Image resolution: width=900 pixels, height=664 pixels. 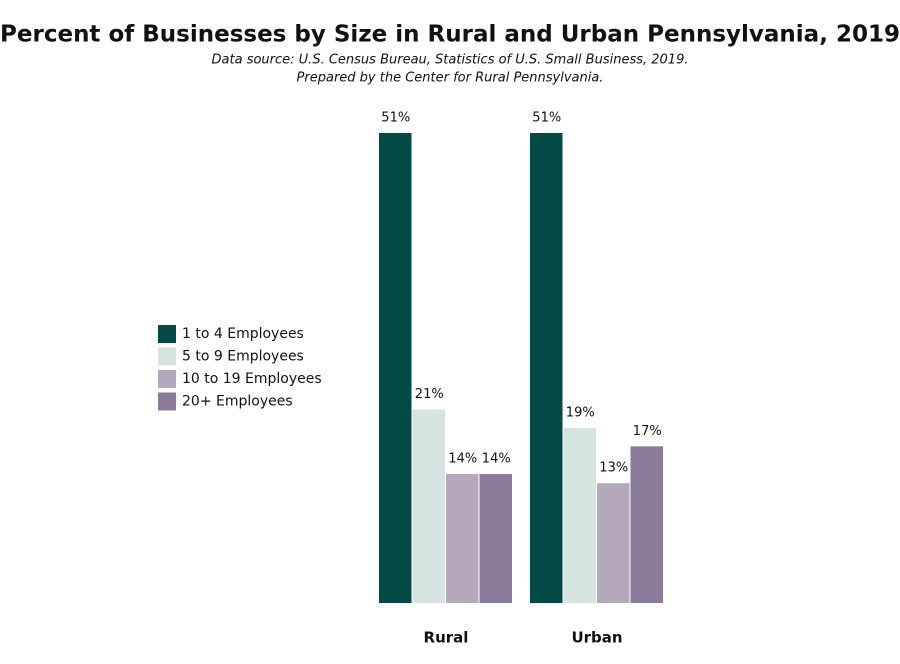 What do you see at coordinates (429, 394) in the screenshot?
I see `data-label: 21%` at bounding box center [429, 394].